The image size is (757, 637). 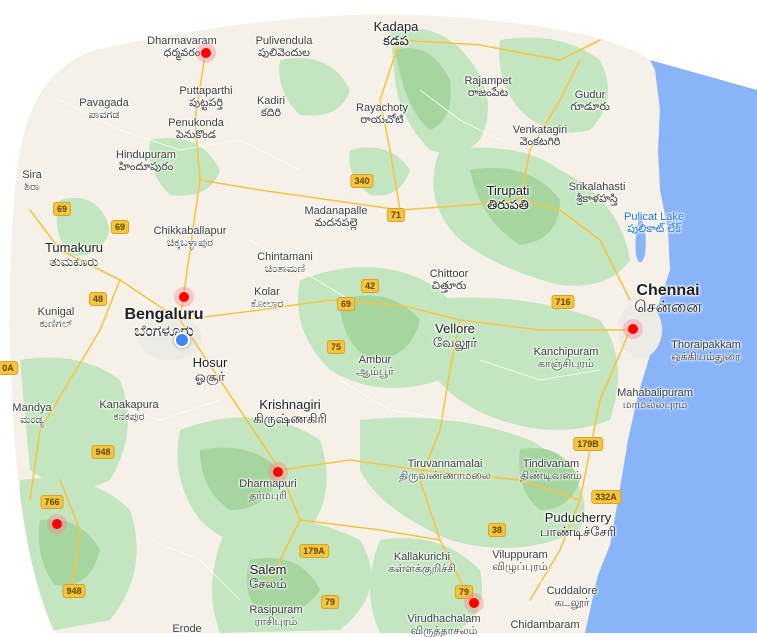 What do you see at coordinates (640, 239) in the screenshot?
I see `pulicat-lake` at bounding box center [640, 239].